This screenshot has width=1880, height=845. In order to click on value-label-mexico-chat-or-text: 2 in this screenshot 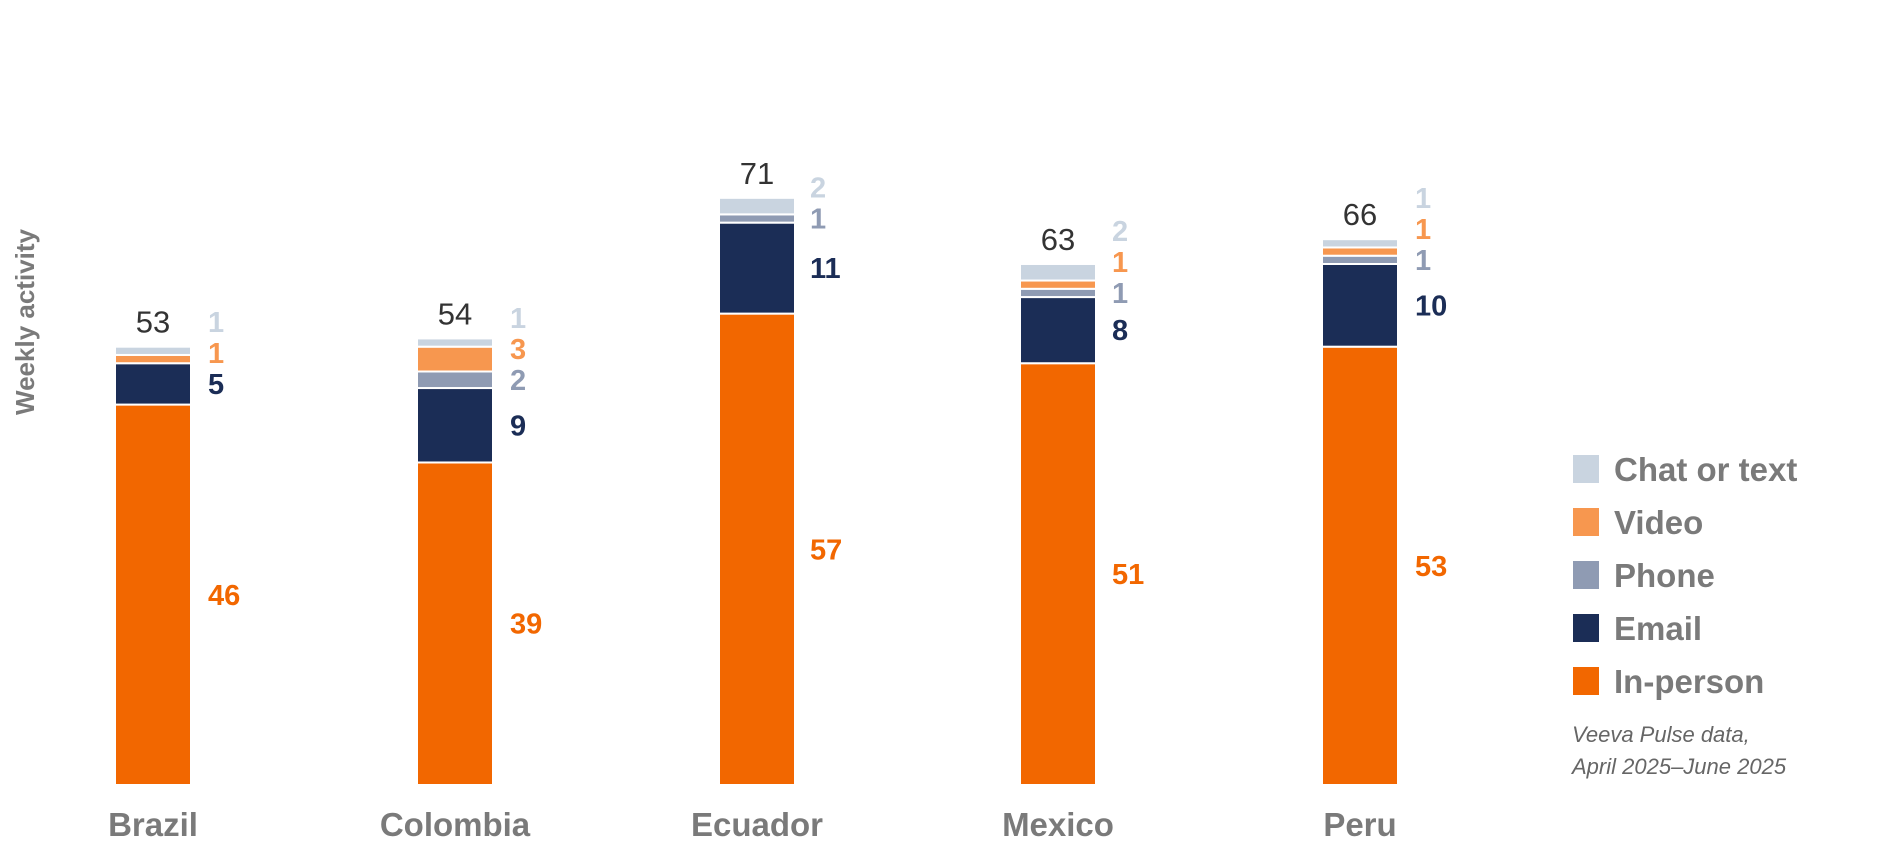, I will do `click(1120, 232)`.